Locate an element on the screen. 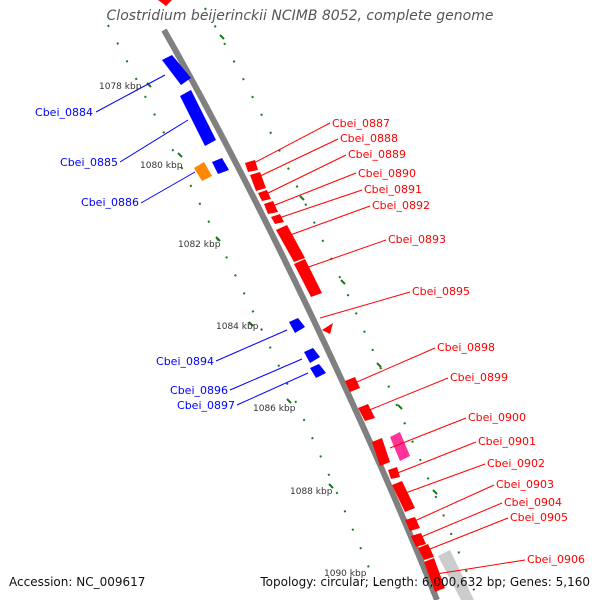  gene-label-cbei-0893: Cbei_0893 is located at coordinates (417, 239).